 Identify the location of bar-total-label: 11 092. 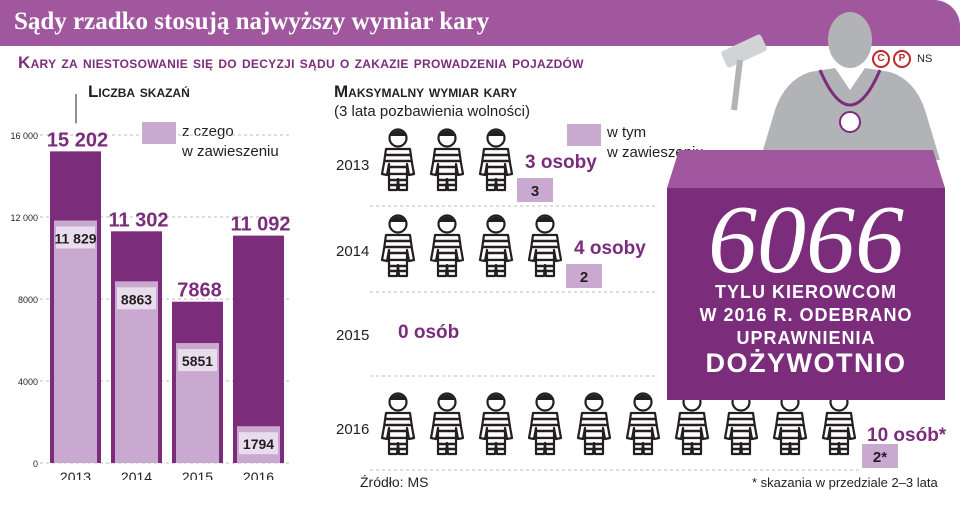
(260, 225).